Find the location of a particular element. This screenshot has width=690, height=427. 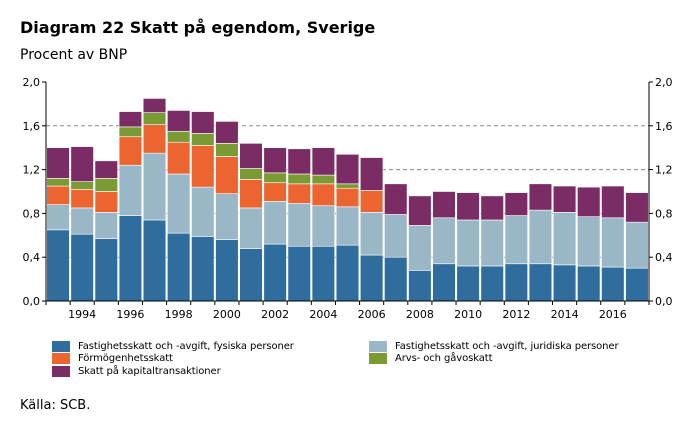

y-tick-label: 0,4 is located at coordinates (32, 257).